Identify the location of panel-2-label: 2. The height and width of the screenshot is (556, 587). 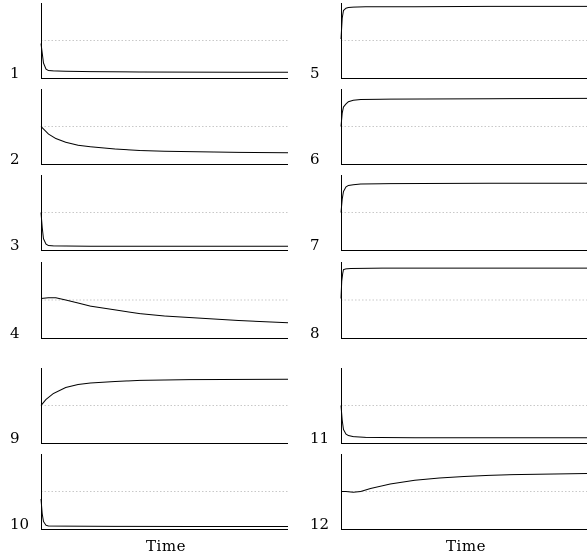
(15, 159).